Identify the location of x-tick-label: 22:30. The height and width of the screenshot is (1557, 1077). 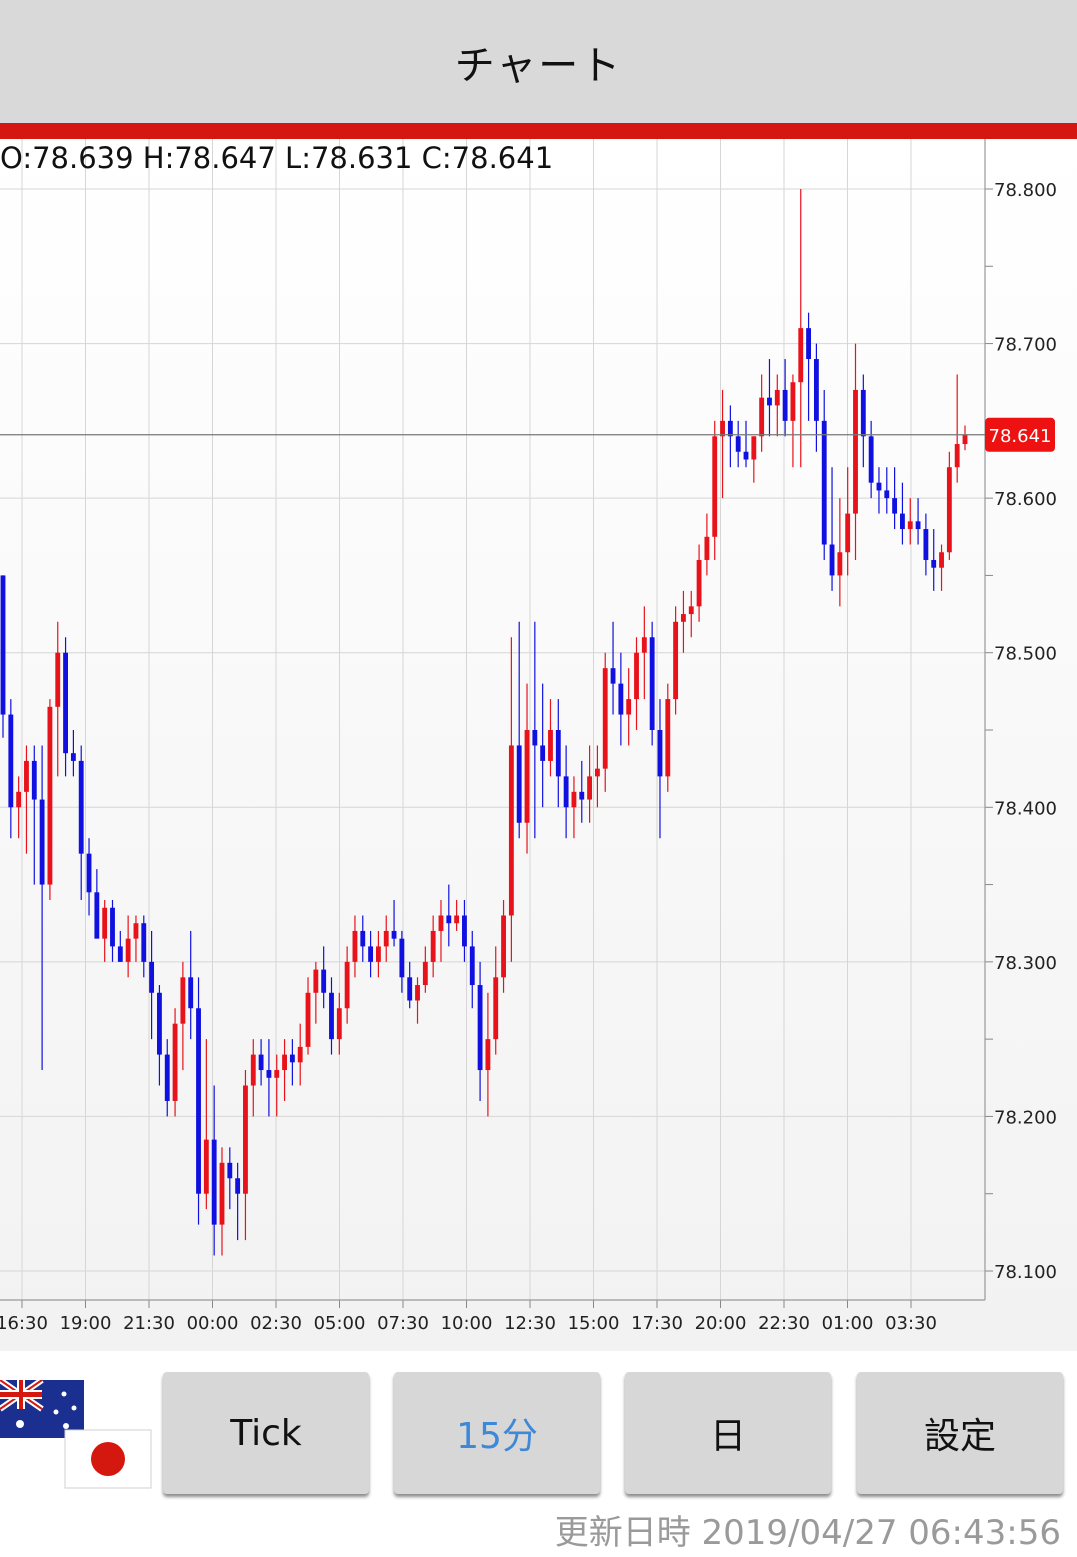
(784, 1323).